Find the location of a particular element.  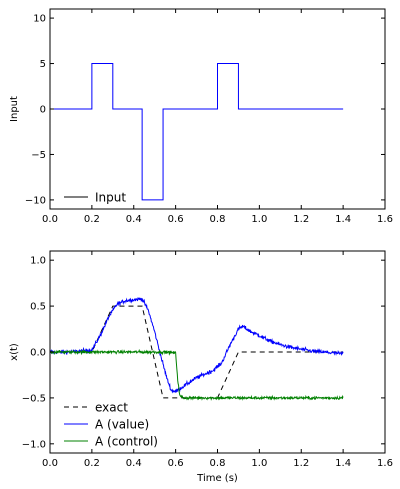

y-tick-label: −10 is located at coordinates (35, 200).